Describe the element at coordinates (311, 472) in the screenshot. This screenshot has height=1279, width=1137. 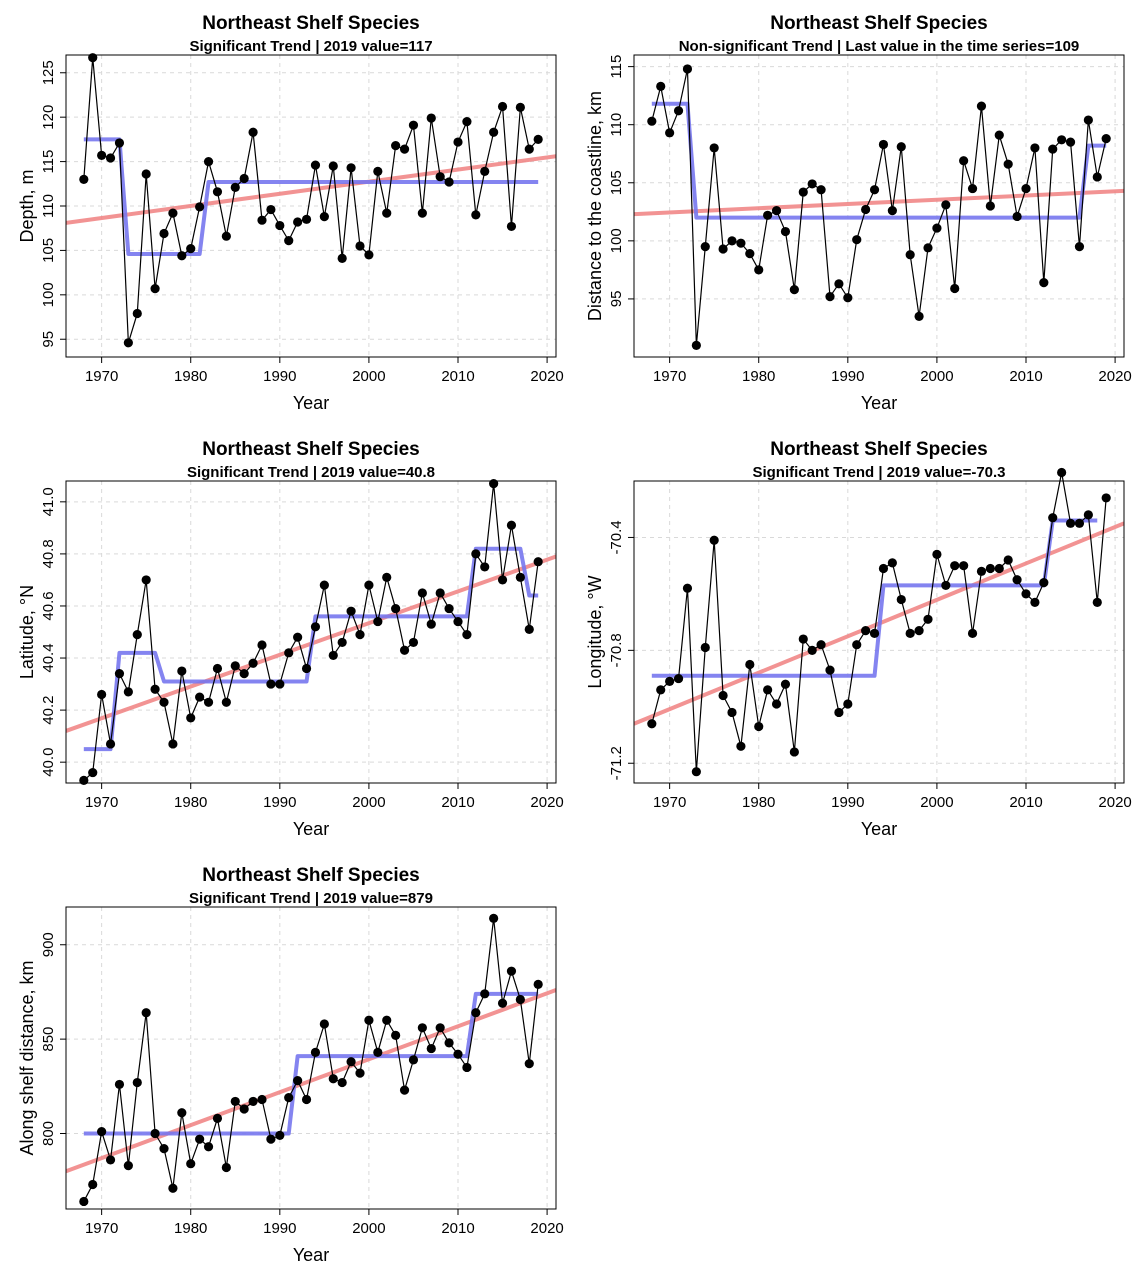
I see `chart-subtitle: Significant Trend | 2019 value=40.8` at that location.